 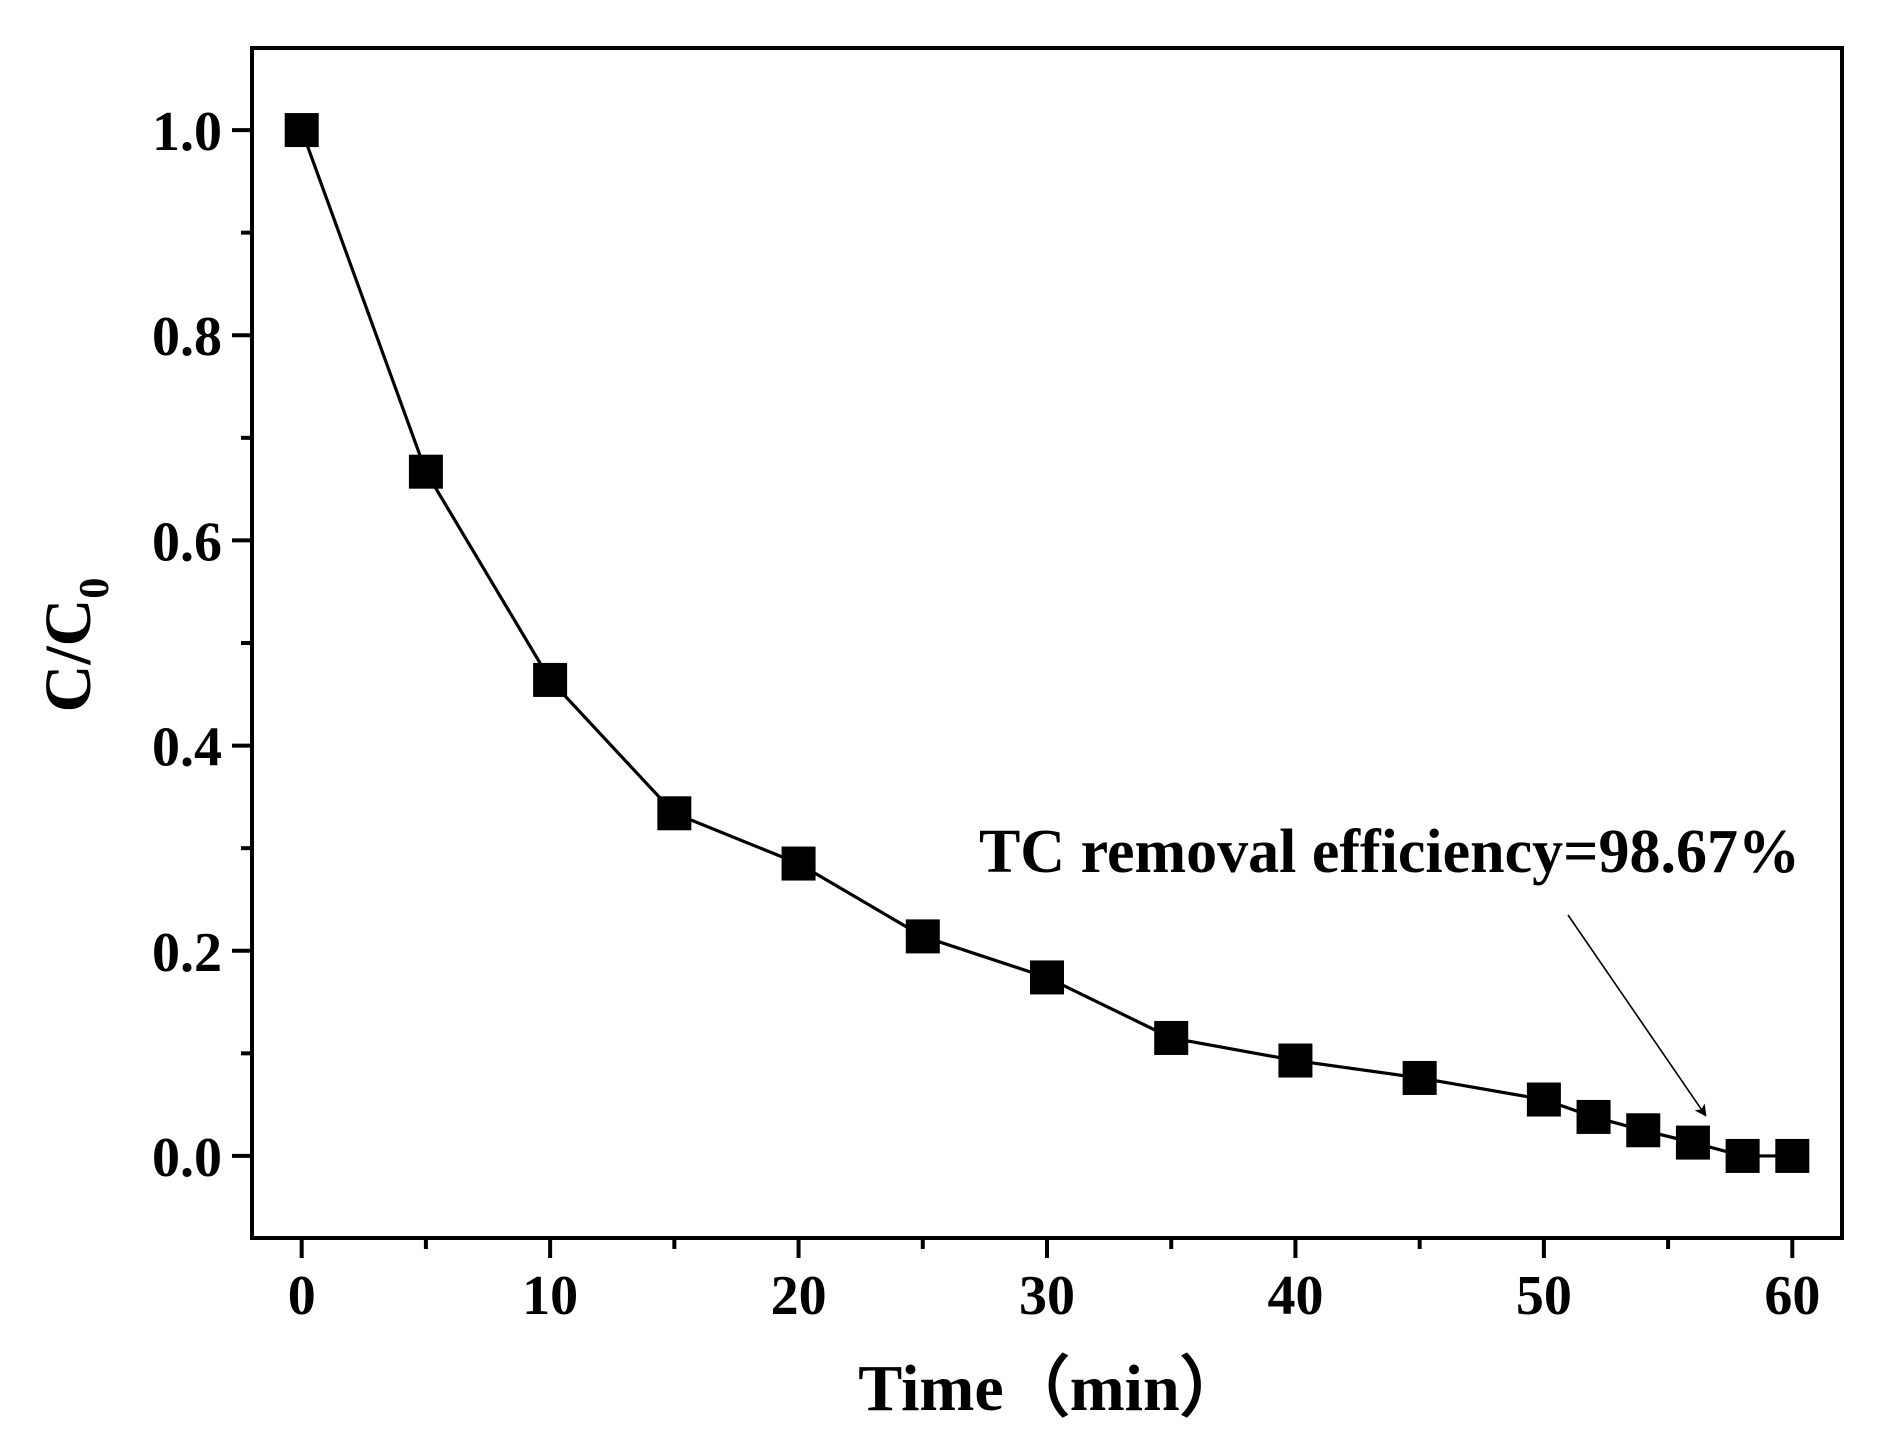 What do you see at coordinates (1792, 1296) in the screenshot?
I see `x-tick-label: 60` at bounding box center [1792, 1296].